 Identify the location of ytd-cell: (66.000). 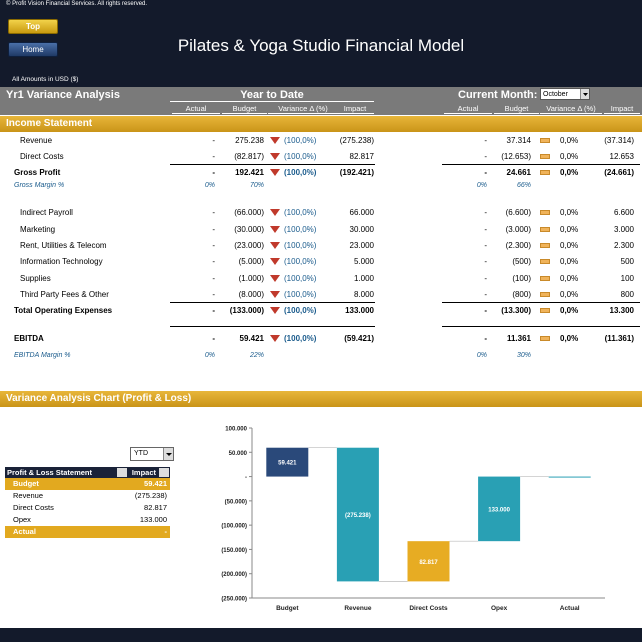
(249, 212).